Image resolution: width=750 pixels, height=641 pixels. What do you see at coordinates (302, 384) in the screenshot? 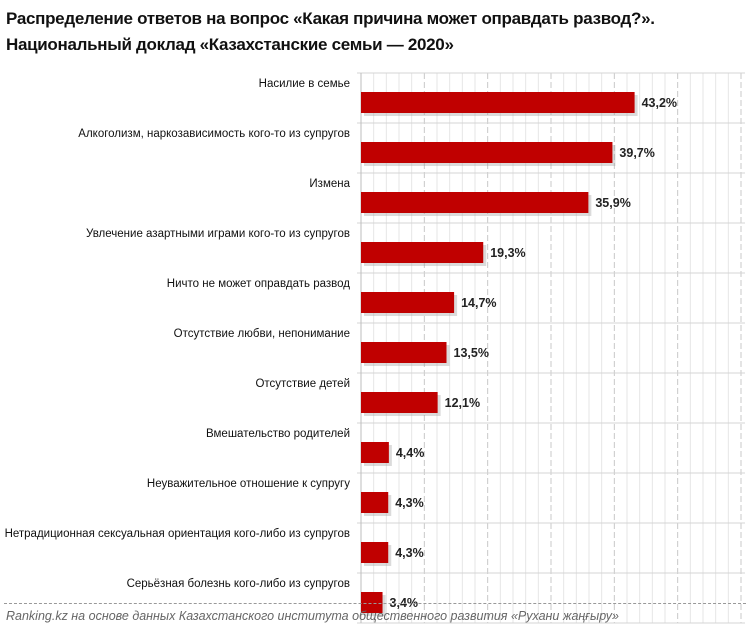
I see `category-label: Отсутствие детей` at bounding box center [302, 384].